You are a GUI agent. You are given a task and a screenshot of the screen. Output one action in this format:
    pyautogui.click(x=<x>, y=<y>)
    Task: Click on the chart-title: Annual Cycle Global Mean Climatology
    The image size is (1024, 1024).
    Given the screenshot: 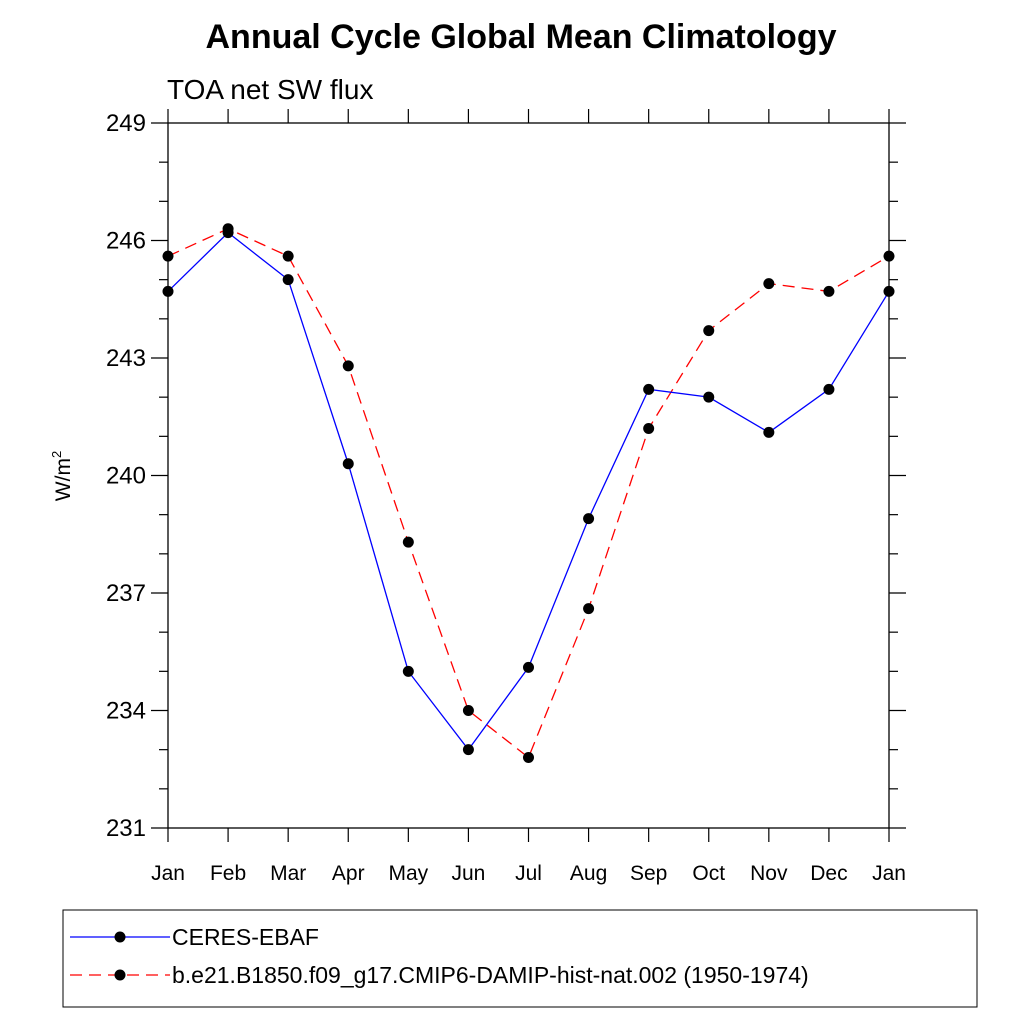 What is the action you would take?
    pyautogui.click(x=521, y=37)
    